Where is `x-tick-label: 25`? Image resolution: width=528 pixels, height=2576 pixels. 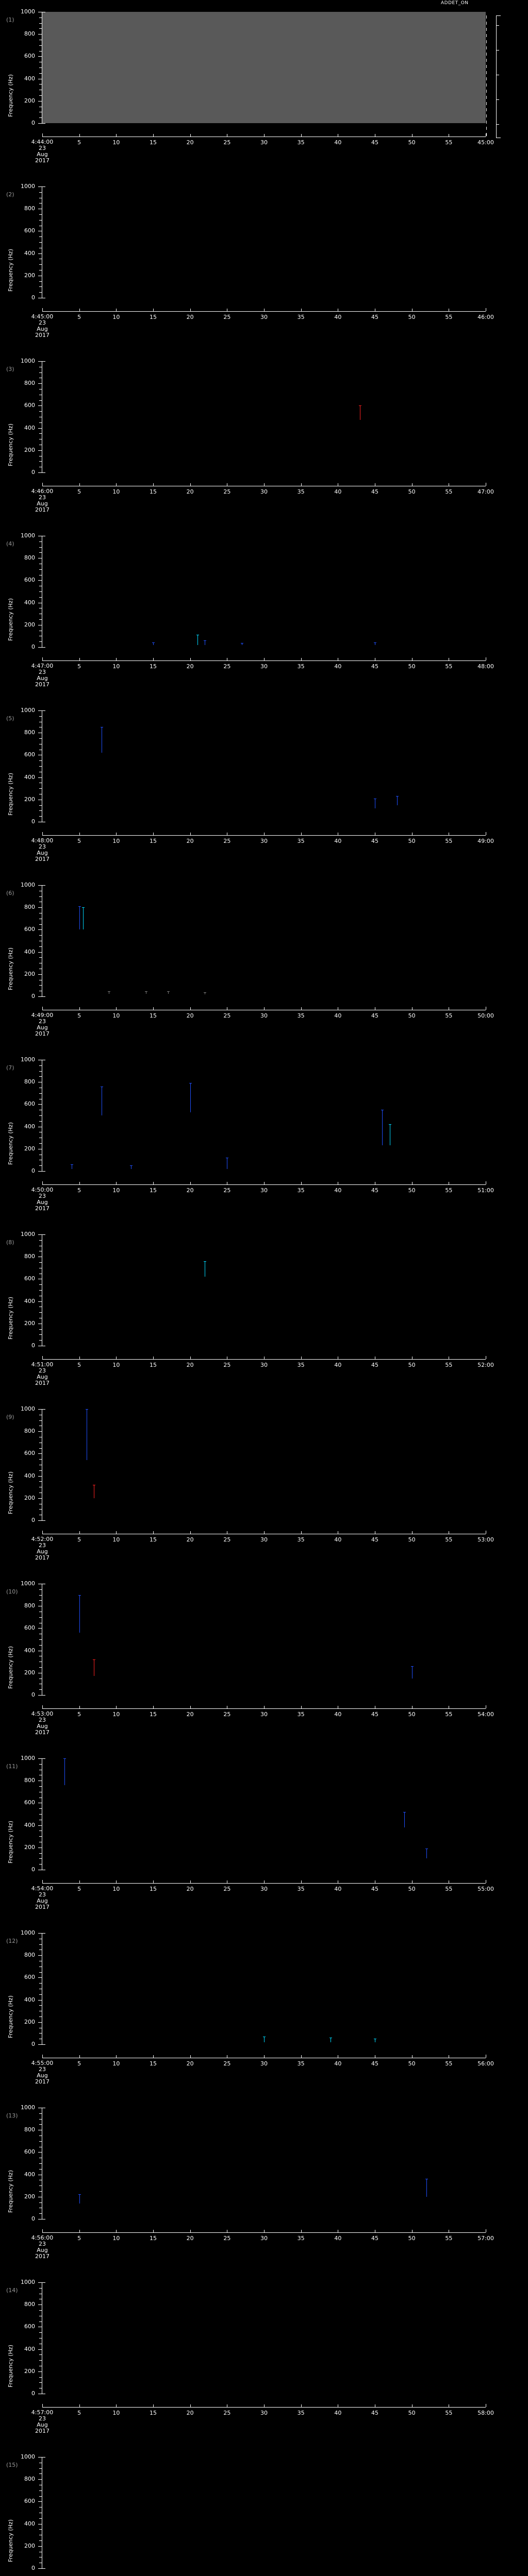
x-tick-label: 25 is located at coordinates (227, 2413).